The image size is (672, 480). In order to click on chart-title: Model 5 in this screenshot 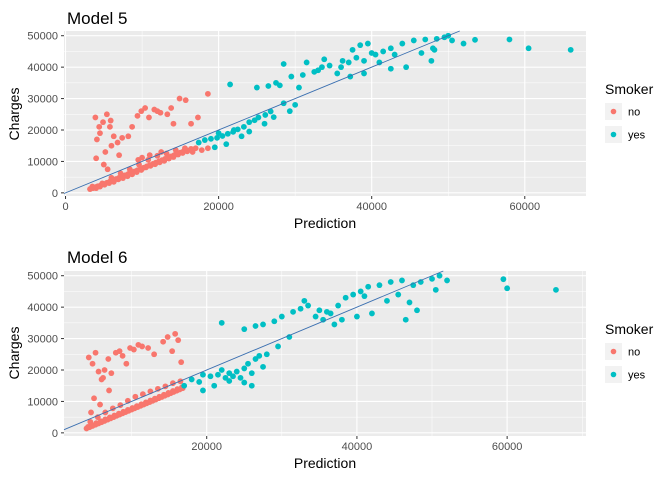, I will do `click(97, 18)`.